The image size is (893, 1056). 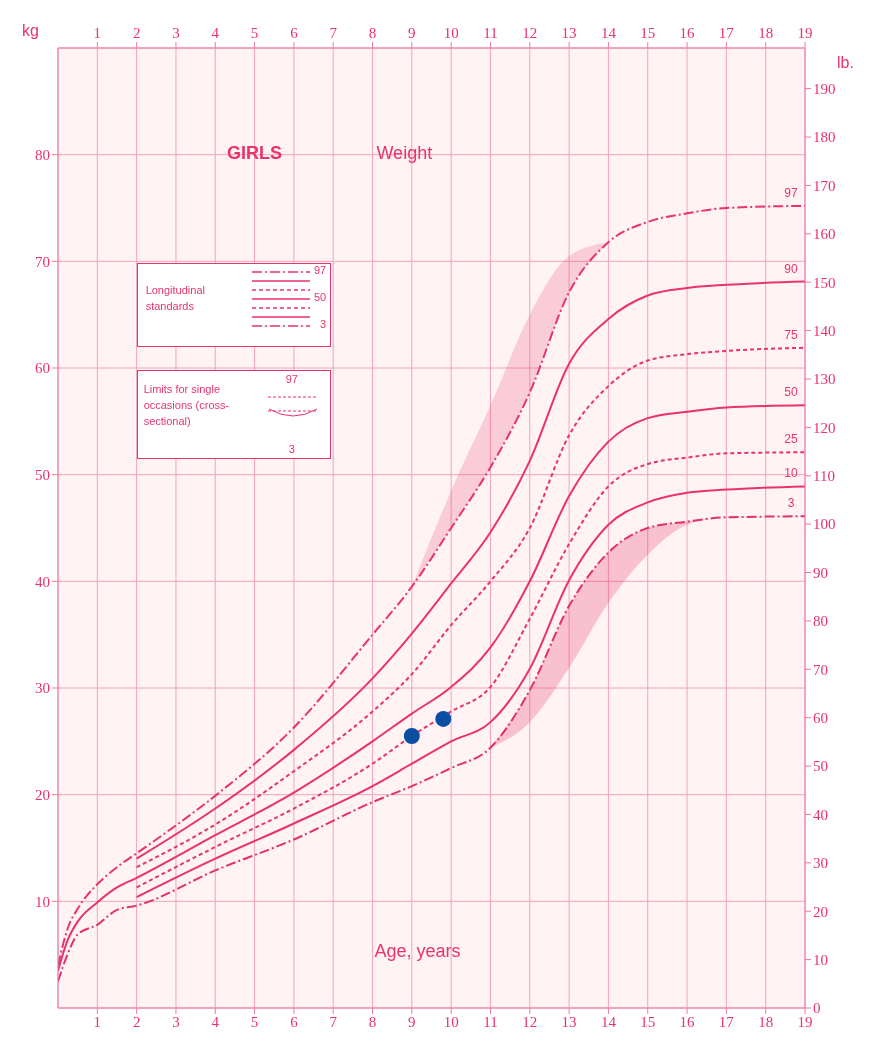 What do you see at coordinates (175, 299) in the screenshot?
I see `annotation: Longitudinal standards` at bounding box center [175, 299].